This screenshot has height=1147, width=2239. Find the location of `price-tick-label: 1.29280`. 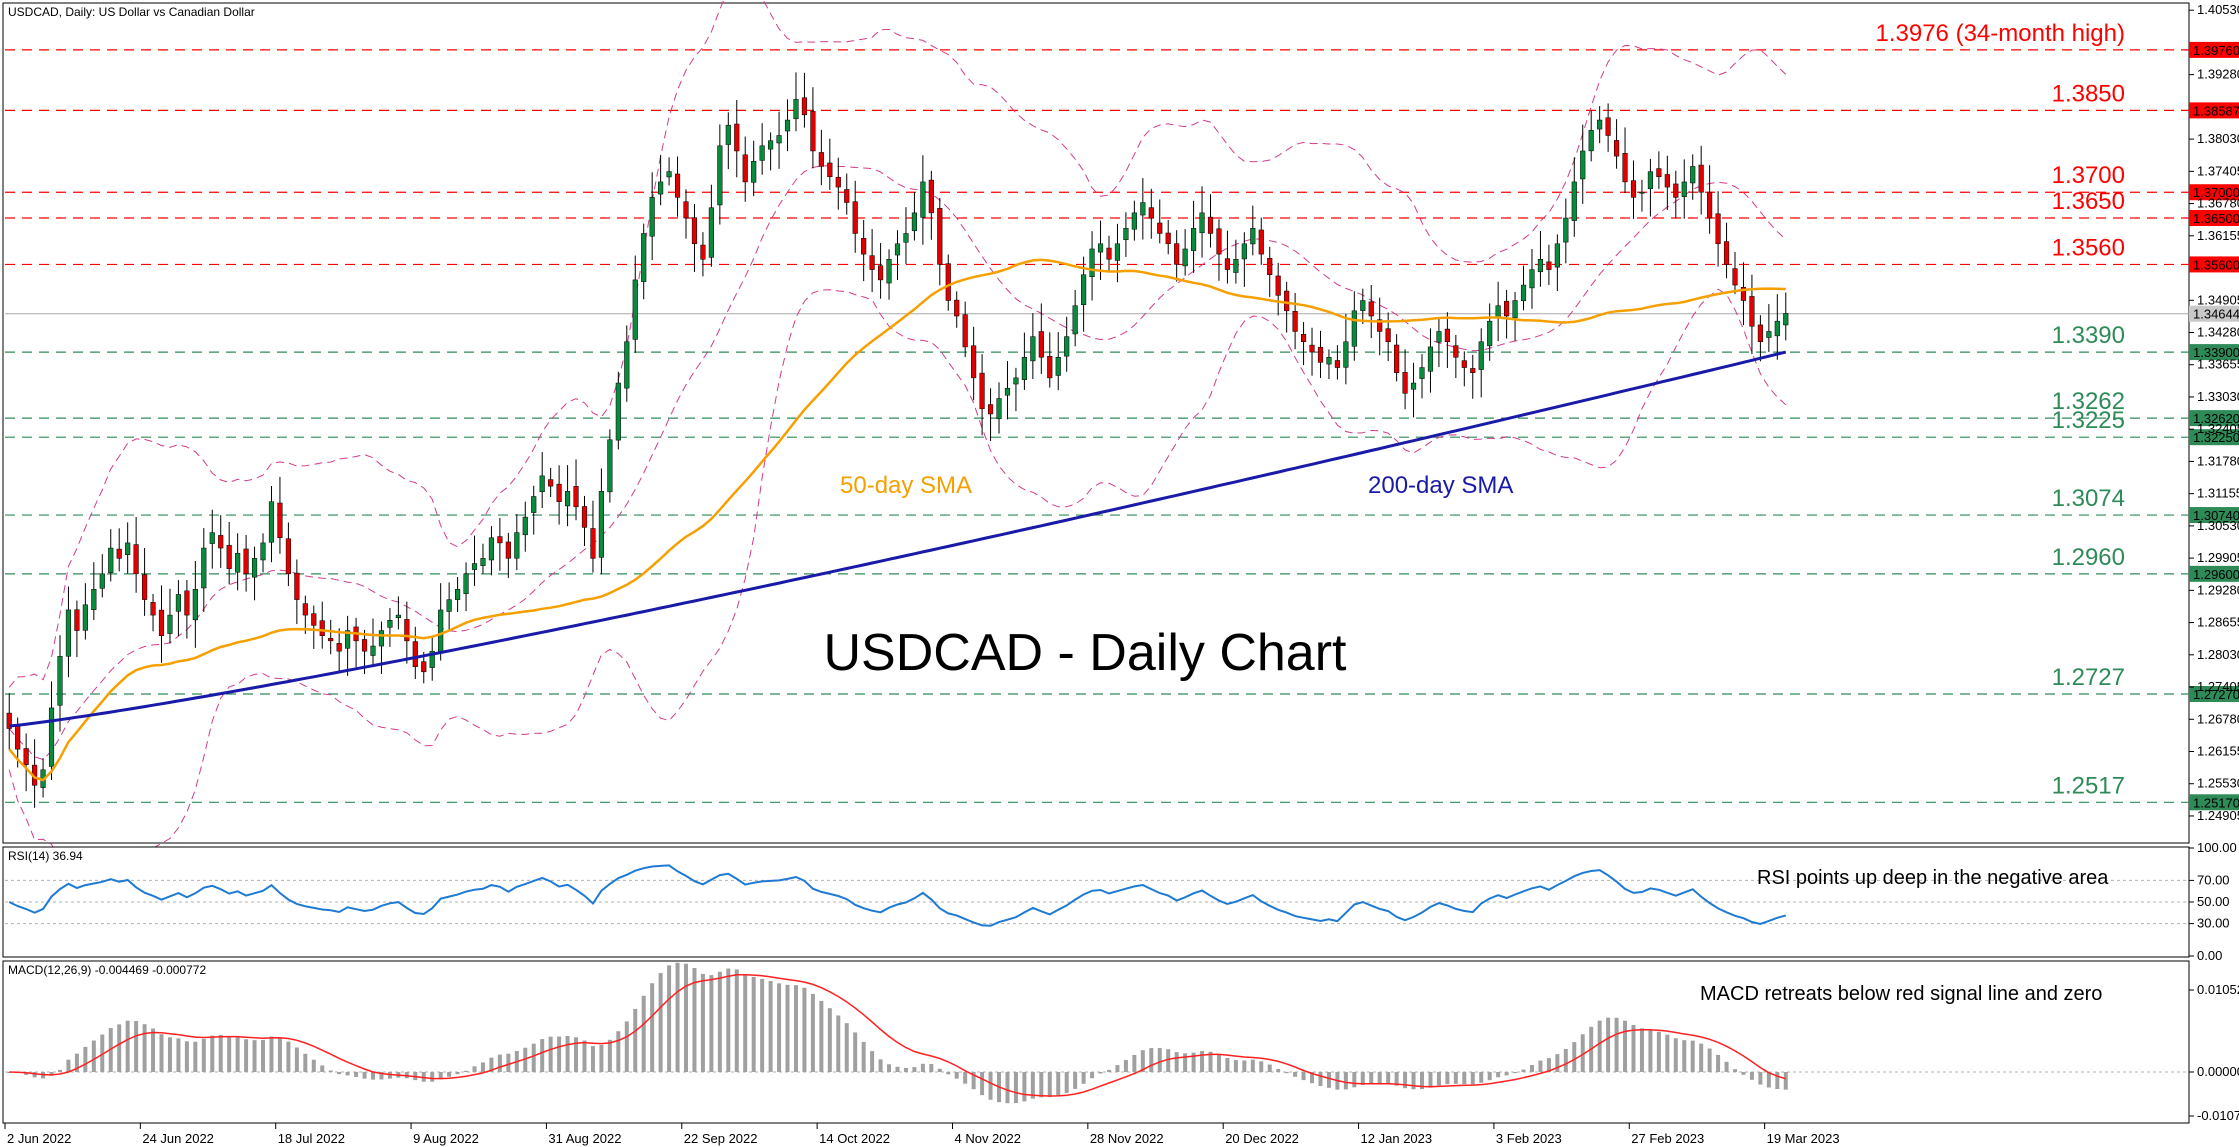

price-tick-label: 1.29280 is located at coordinates (2218, 589).